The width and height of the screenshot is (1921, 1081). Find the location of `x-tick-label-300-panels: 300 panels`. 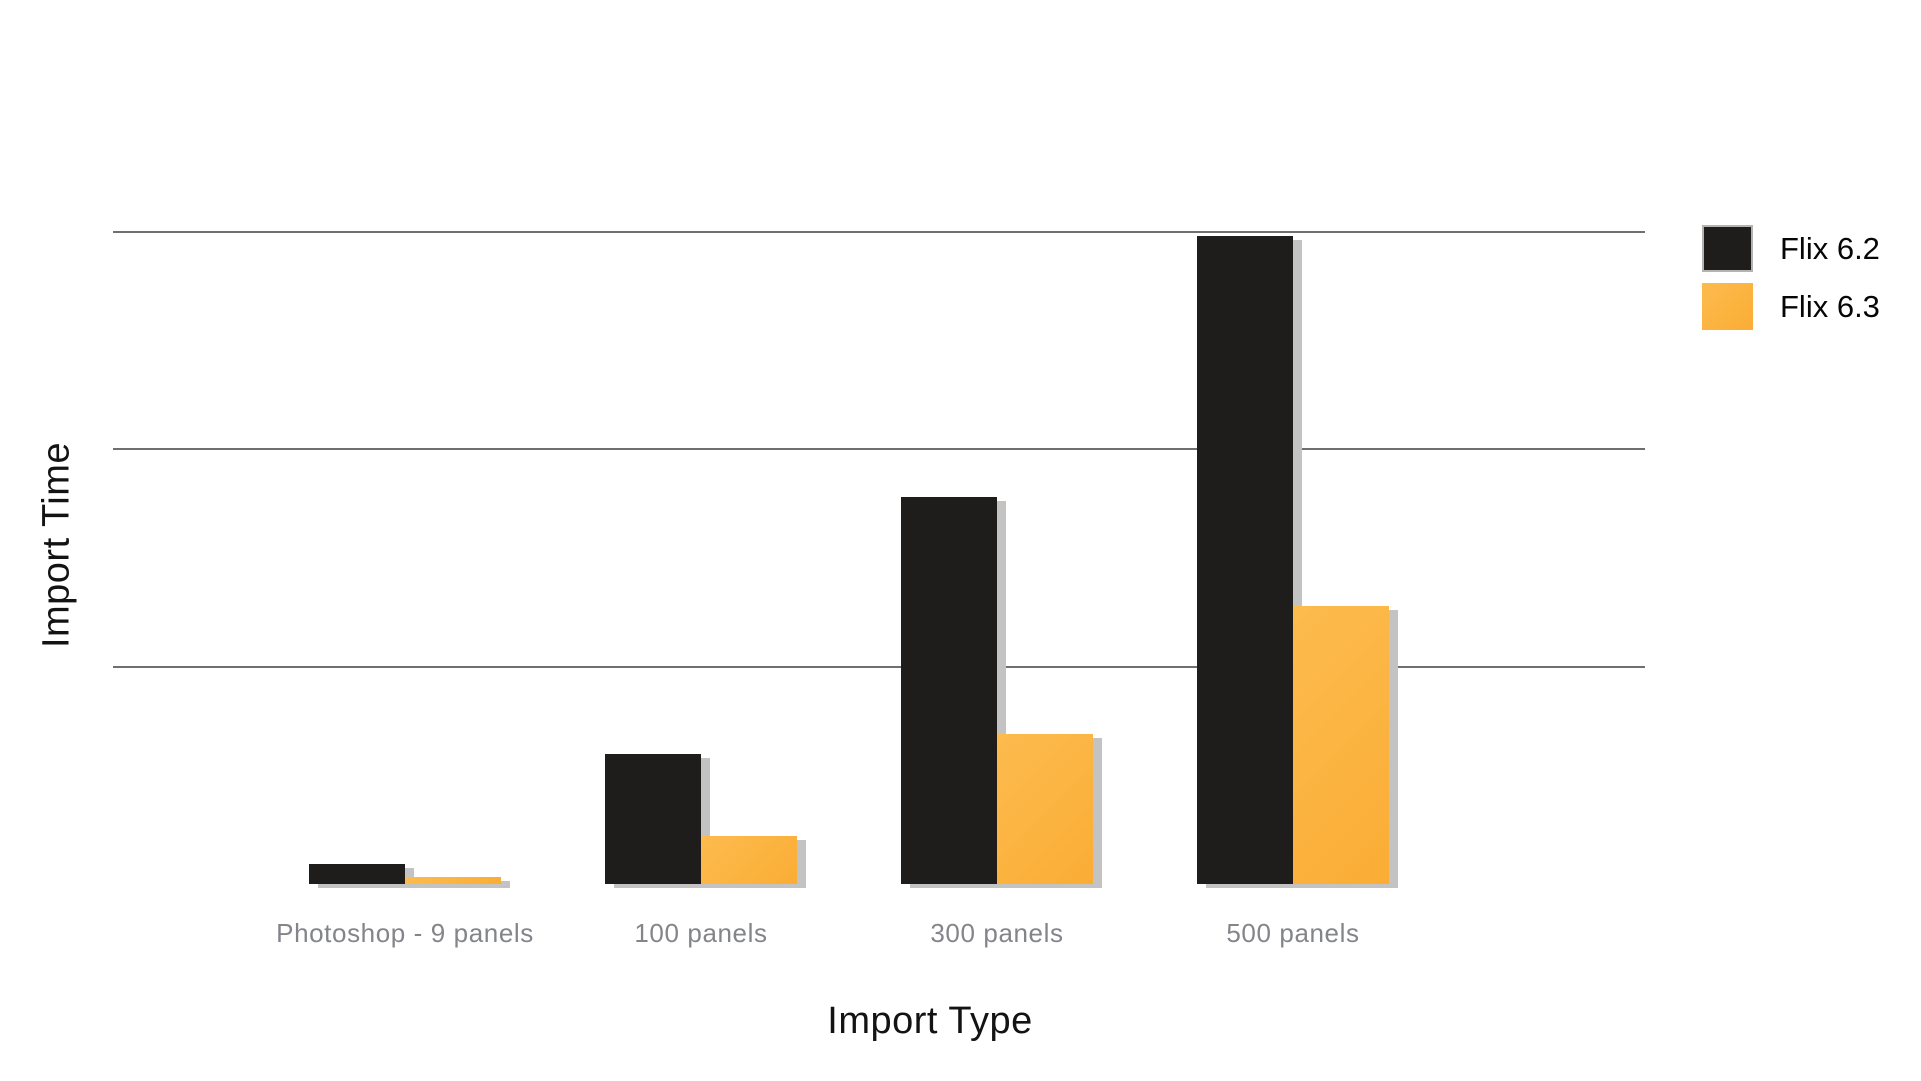

x-tick-label-300-panels: 300 panels is located at coordinates (997, 933).